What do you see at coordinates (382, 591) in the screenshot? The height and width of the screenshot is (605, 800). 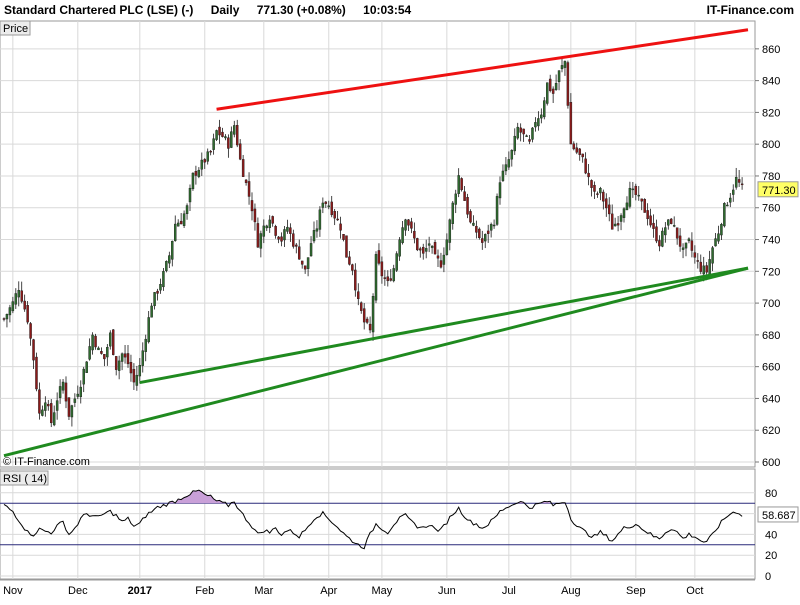 I see `x-tick-label: May` at bounding box center [382, 591].